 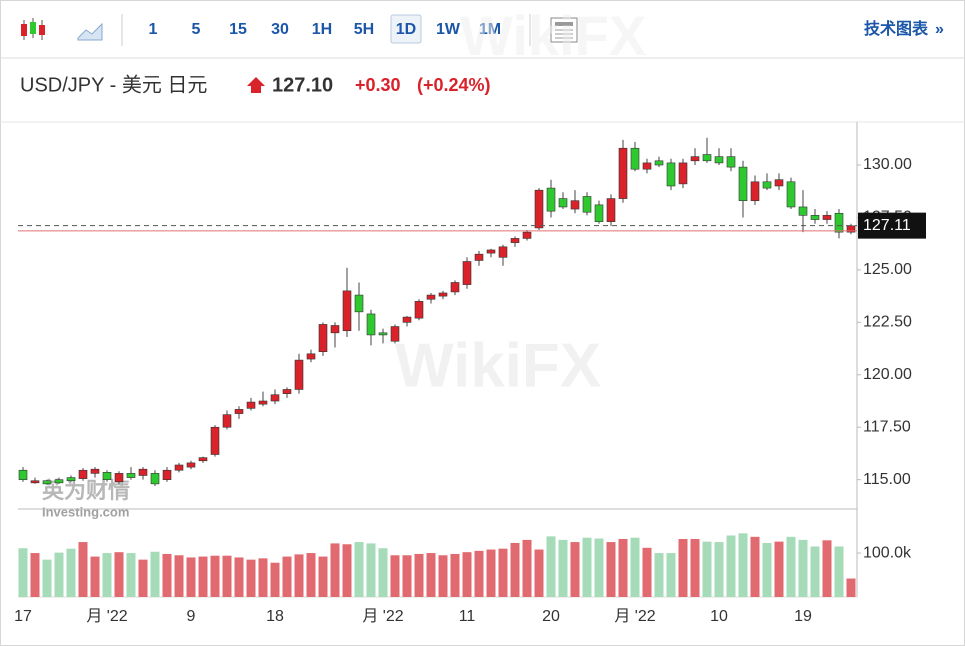 I want to click on change-pct: (+0.24%), so click(x=454, y=85).